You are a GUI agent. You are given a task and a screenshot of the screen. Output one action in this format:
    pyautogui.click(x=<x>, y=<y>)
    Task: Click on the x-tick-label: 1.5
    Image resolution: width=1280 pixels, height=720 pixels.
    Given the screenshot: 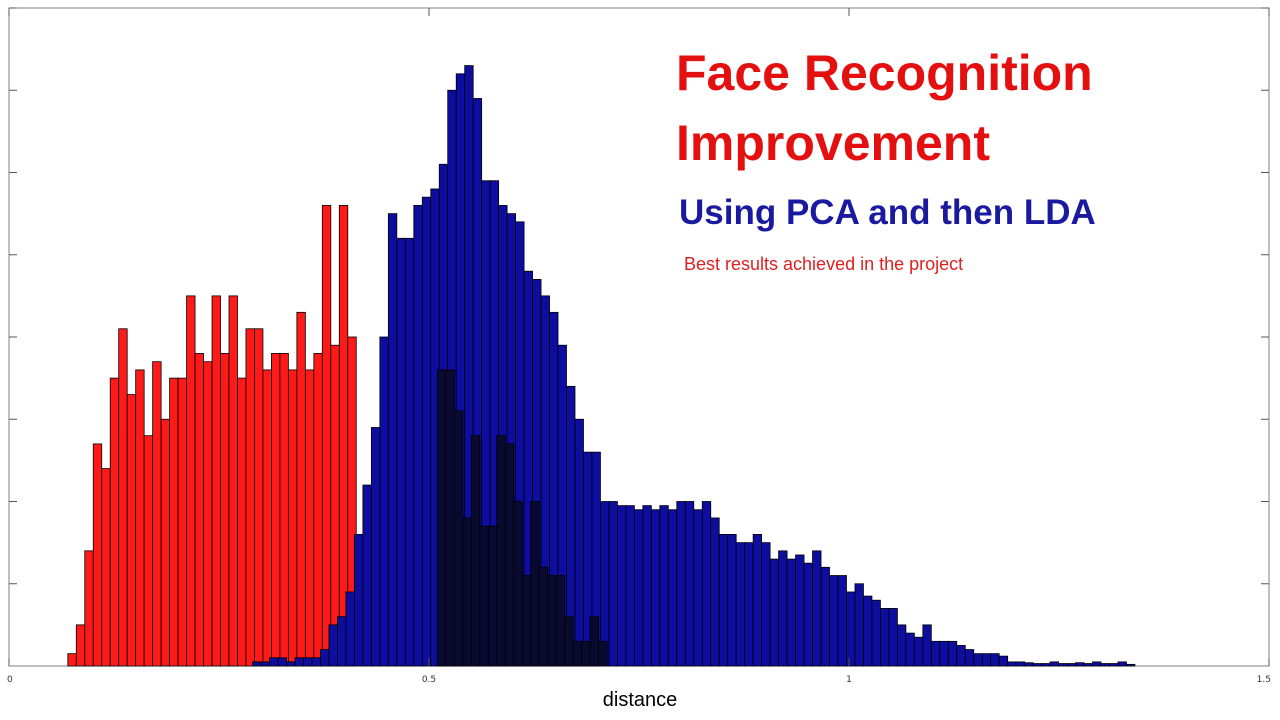 What is the action you would take?
    pyautogui.click(x=1264, y=680)
    